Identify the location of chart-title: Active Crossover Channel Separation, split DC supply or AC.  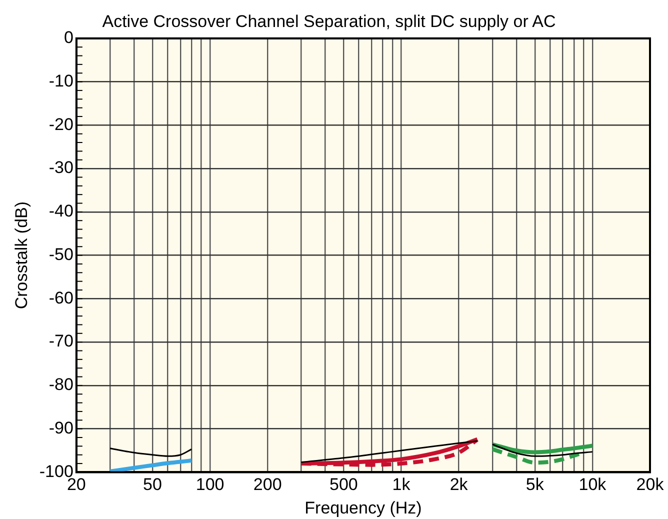
(329, 21).